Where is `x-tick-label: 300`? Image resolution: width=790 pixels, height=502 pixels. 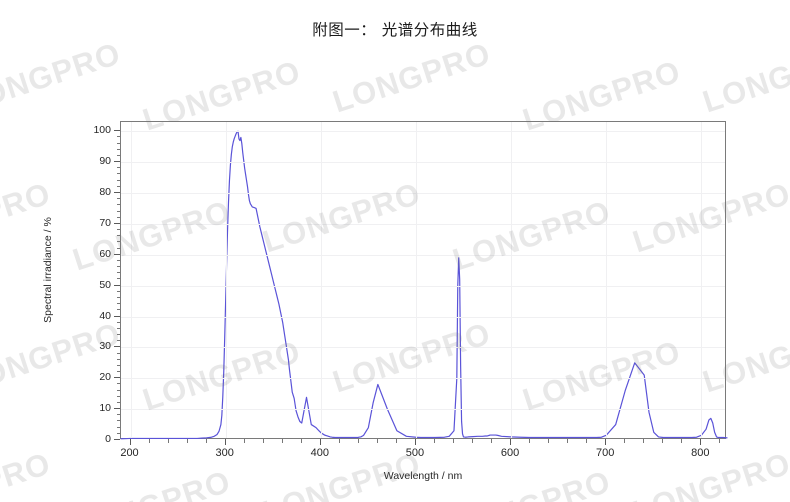 x-tick-label: 300 is located at coordinates (224, 453).